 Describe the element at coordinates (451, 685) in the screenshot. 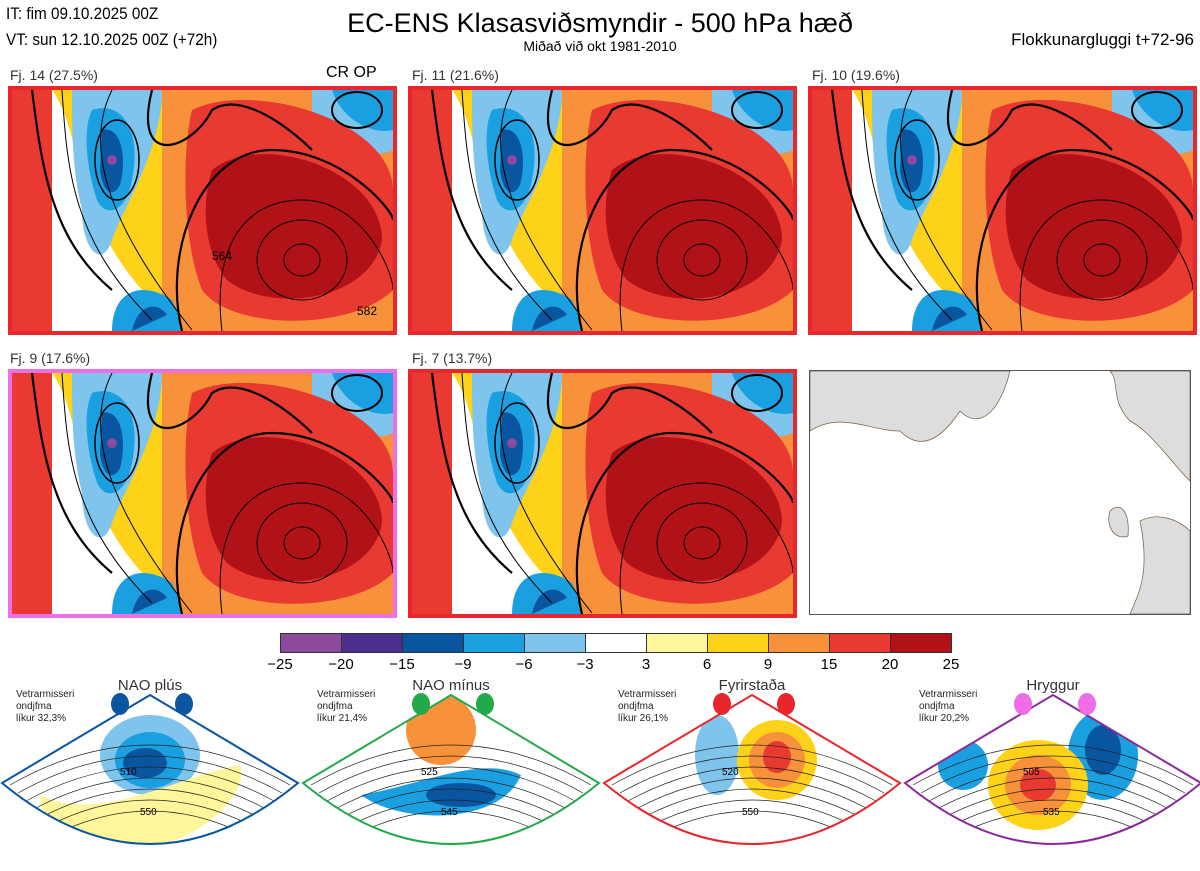

I see `regime-title: NAO mínus` at that location.